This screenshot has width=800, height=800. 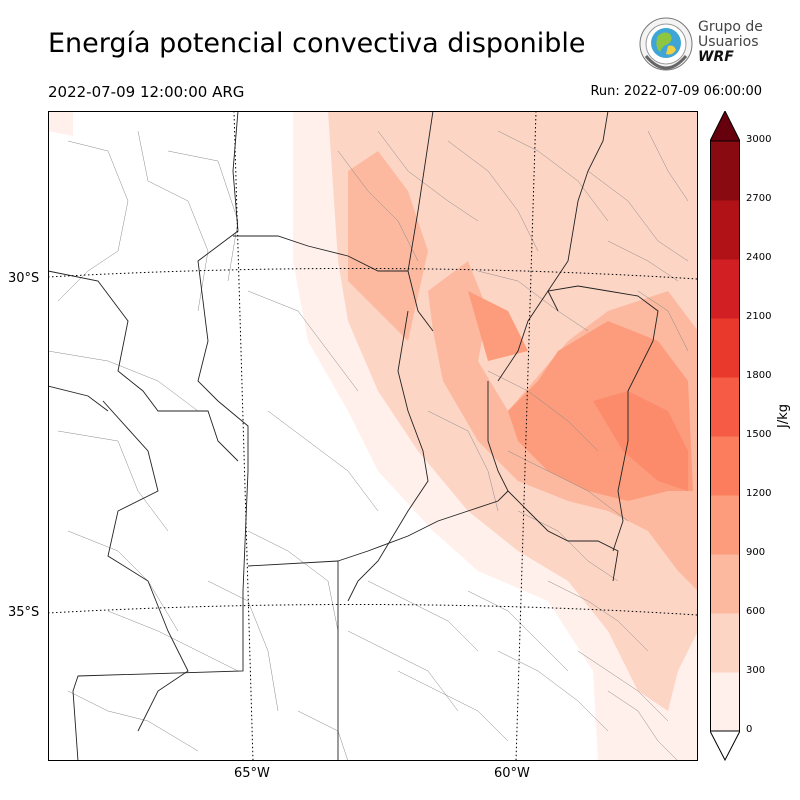 What do you see at coordinates (676, 91) in the screenshot?
I see `run-time: Run: 2022-07-09 06:00:00` at bounding box center [676, 91].